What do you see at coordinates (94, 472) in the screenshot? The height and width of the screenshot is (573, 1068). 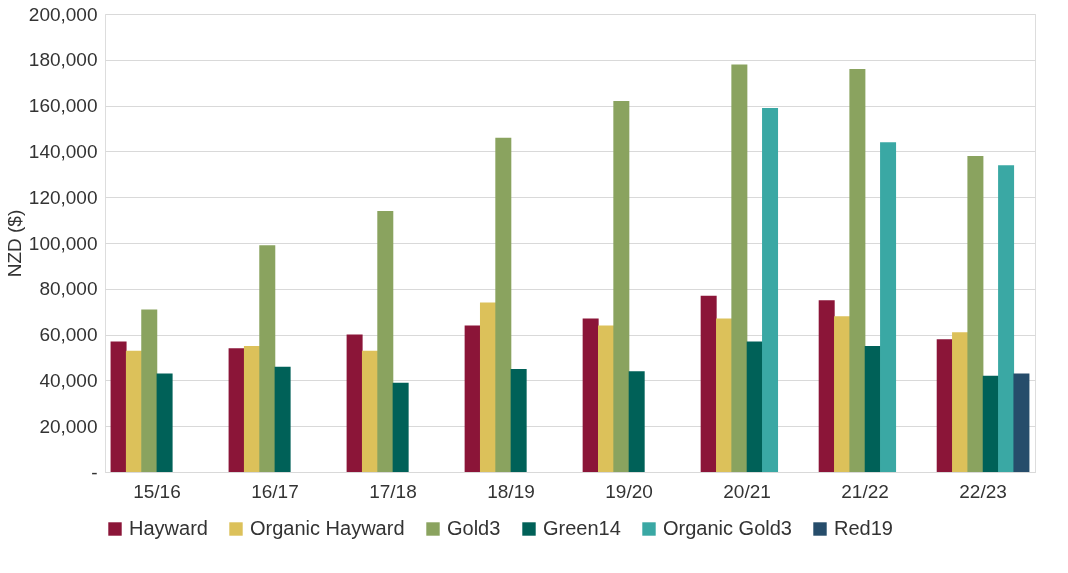 I see `y-tick-label: -` at bounding box center [94, 472].